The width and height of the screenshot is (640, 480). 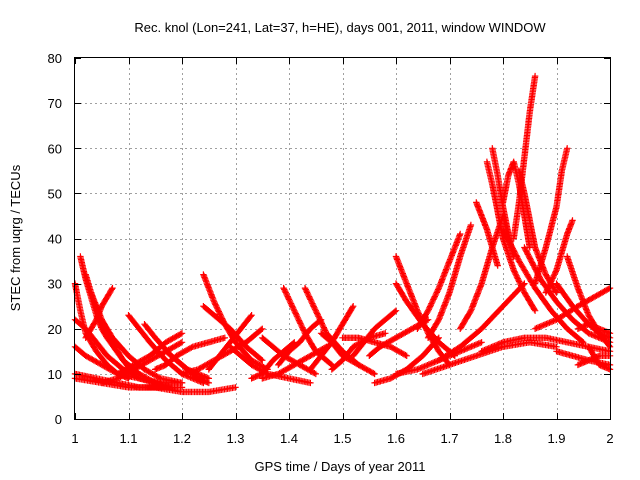 I want to click on x-tick-label: 1.7, so click(x=449, y=438).